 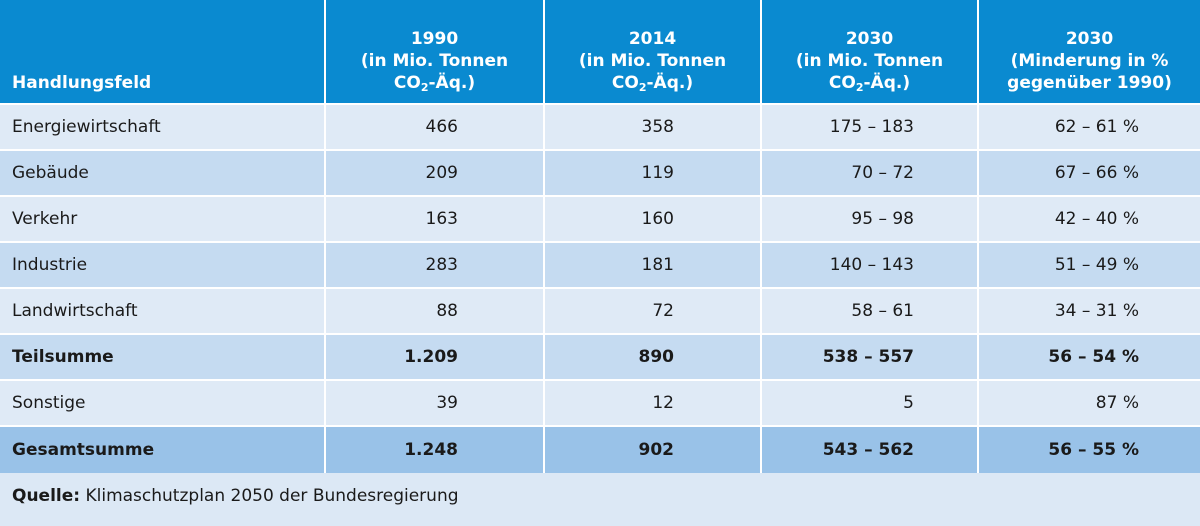 I want to click on header-handlungsfeld: Handlungsfeld, so click(x=163, y=52).